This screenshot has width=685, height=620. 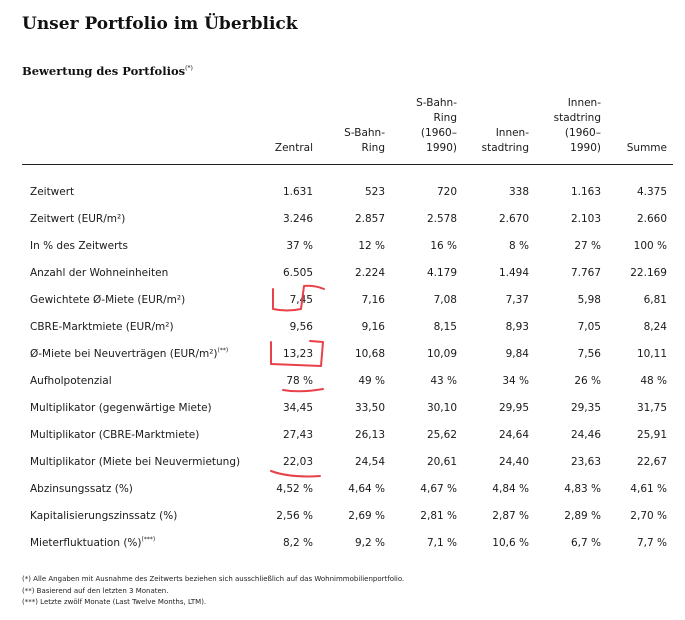 I want to click on table-cell: 37 %, so click(x=299, y=245).